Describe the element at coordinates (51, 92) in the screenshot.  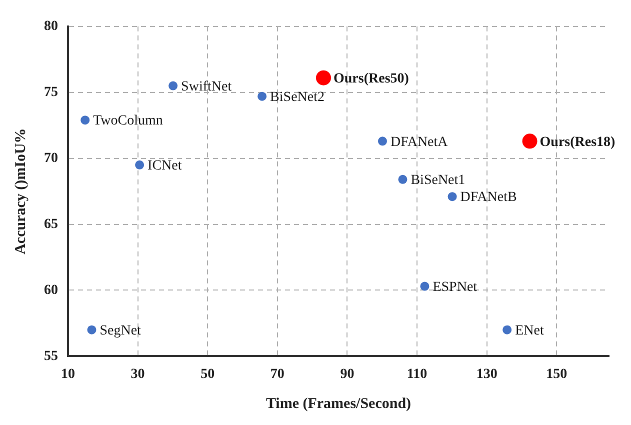
I see `y-tick-label: 75` at that location.